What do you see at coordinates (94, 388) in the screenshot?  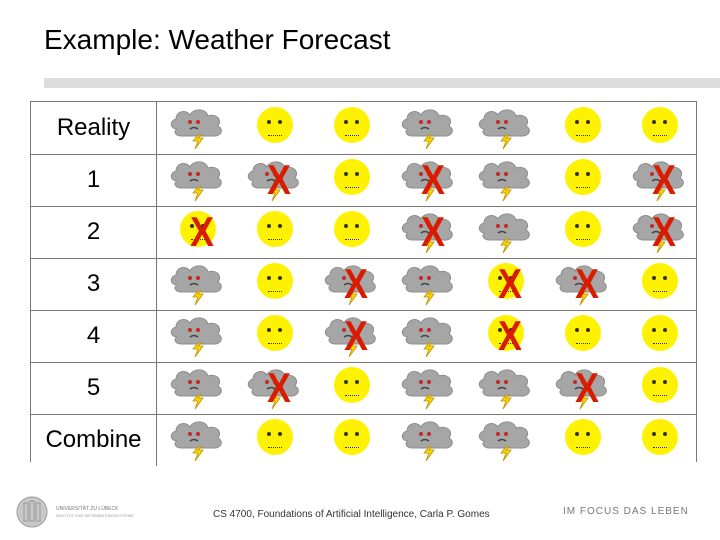 I see `row-label: 5` at bounding box center [94, 388].